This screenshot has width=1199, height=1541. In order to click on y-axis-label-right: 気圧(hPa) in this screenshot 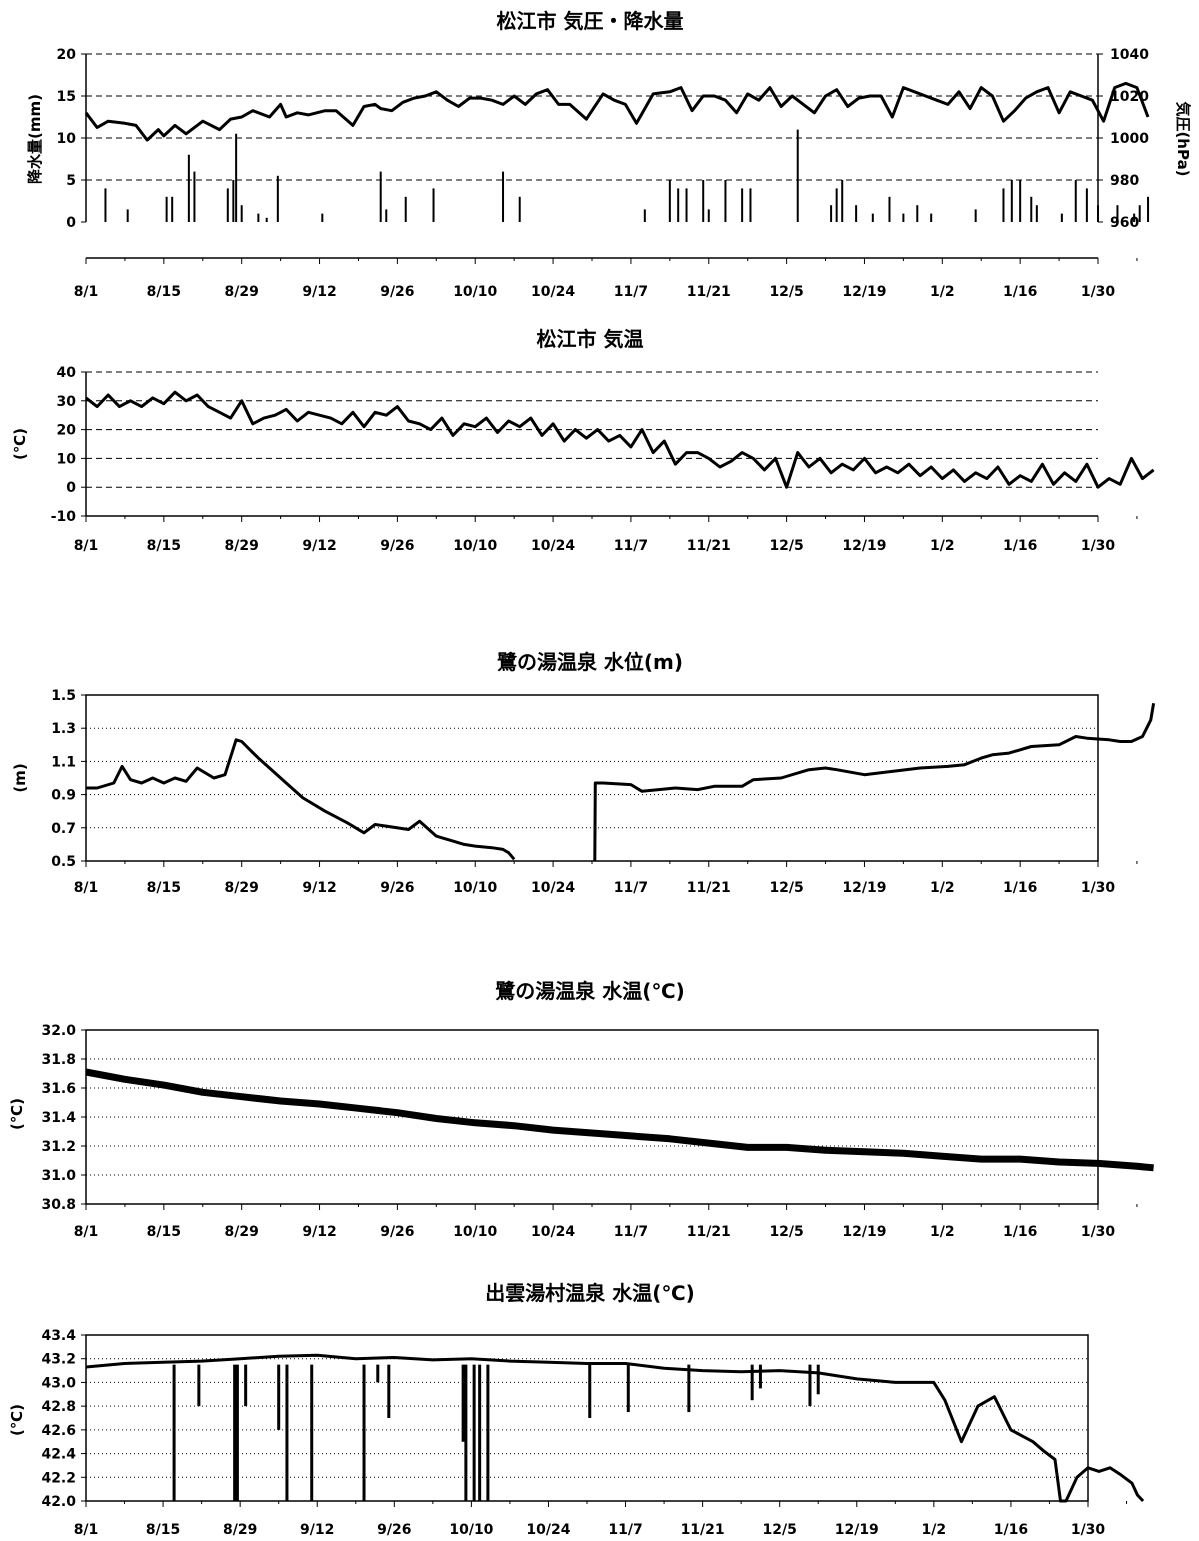, I will do `click(1183, 138)`.